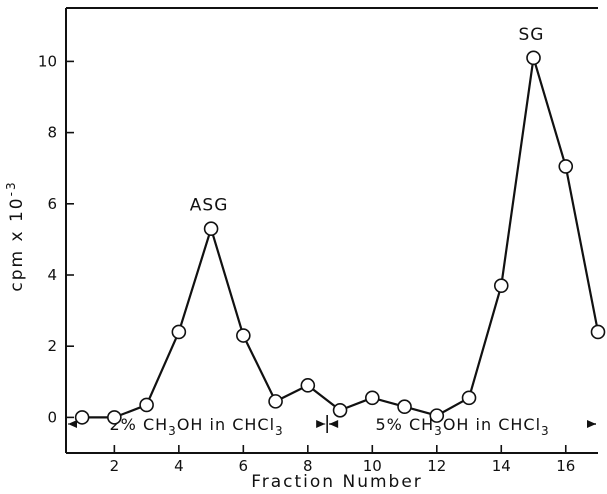 The image size is (607, 494). Describe the element at coordinates (139, 424) in the screenshot. I see `band-text: 2% CH` at that location.